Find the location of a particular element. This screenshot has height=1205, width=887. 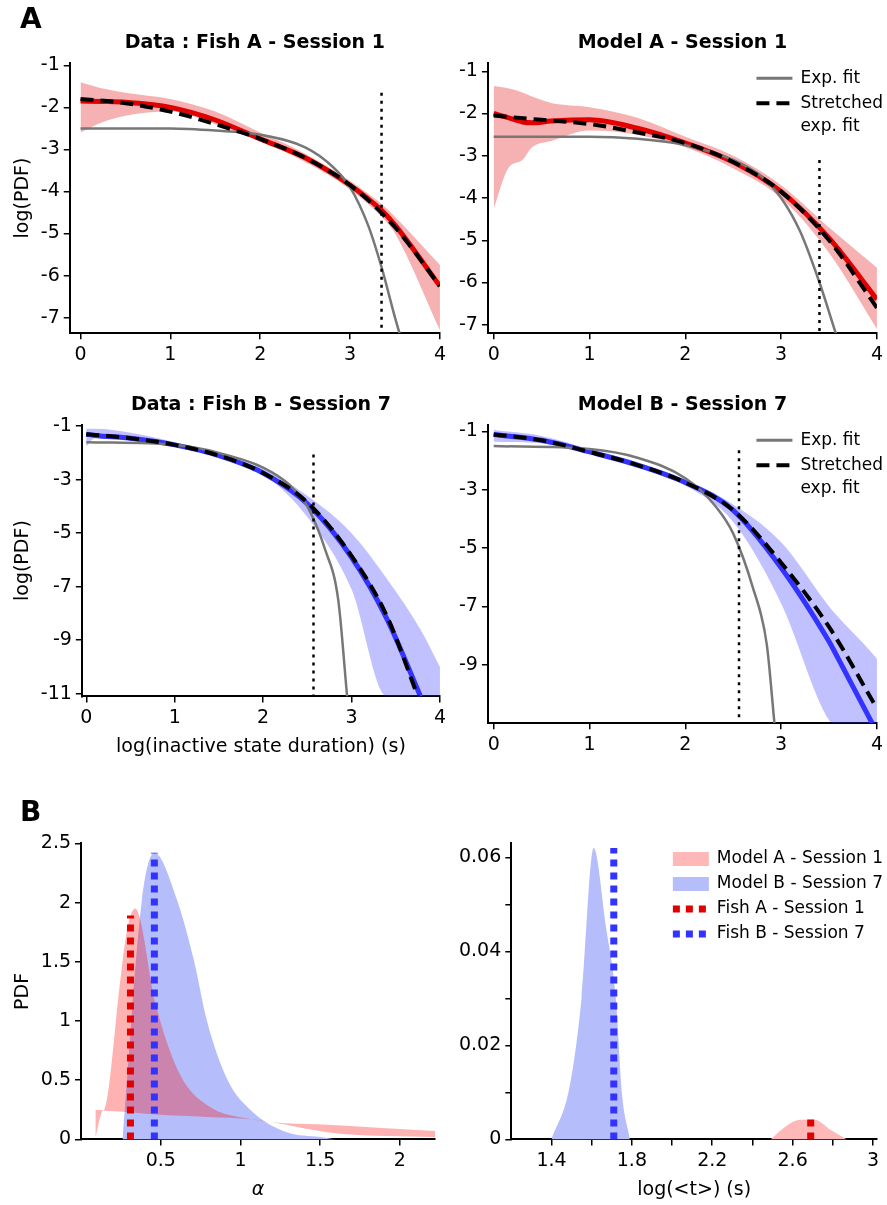

y-tick-label: -11 is located at coordinates (56, 691).